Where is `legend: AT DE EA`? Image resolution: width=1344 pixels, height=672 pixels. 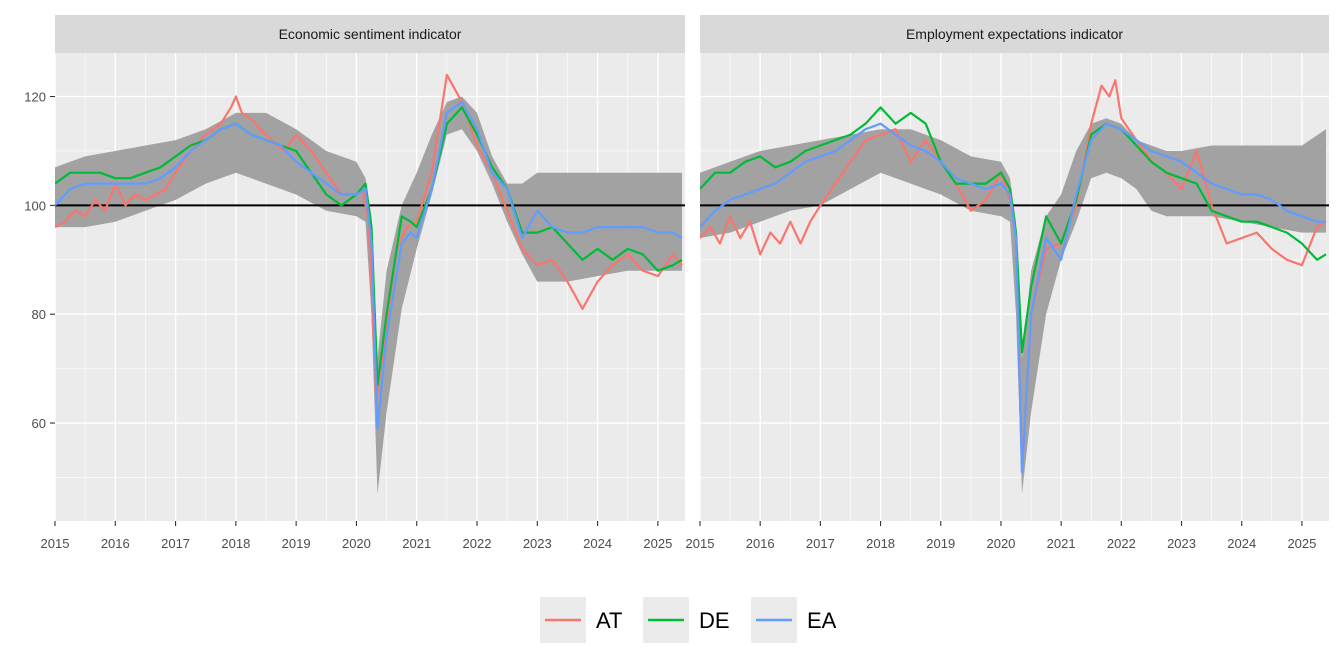 legend: AT DE EA is located at coordinates (688, 620).